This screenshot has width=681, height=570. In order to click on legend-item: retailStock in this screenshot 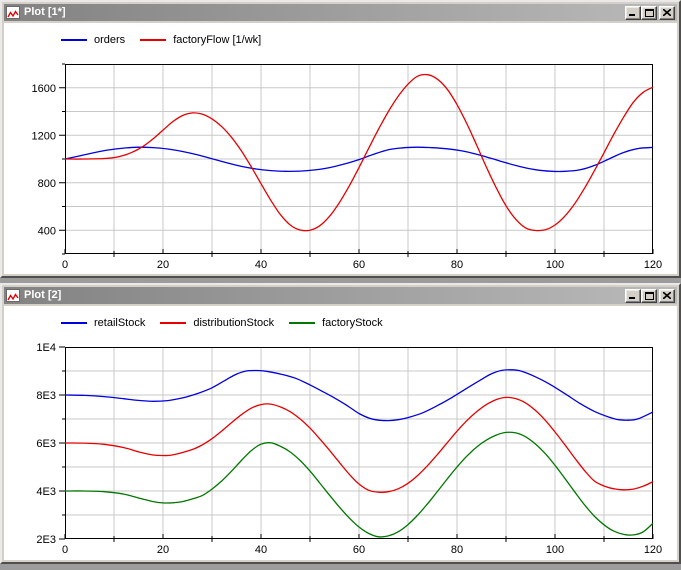, I will do `click(103, 323)`.